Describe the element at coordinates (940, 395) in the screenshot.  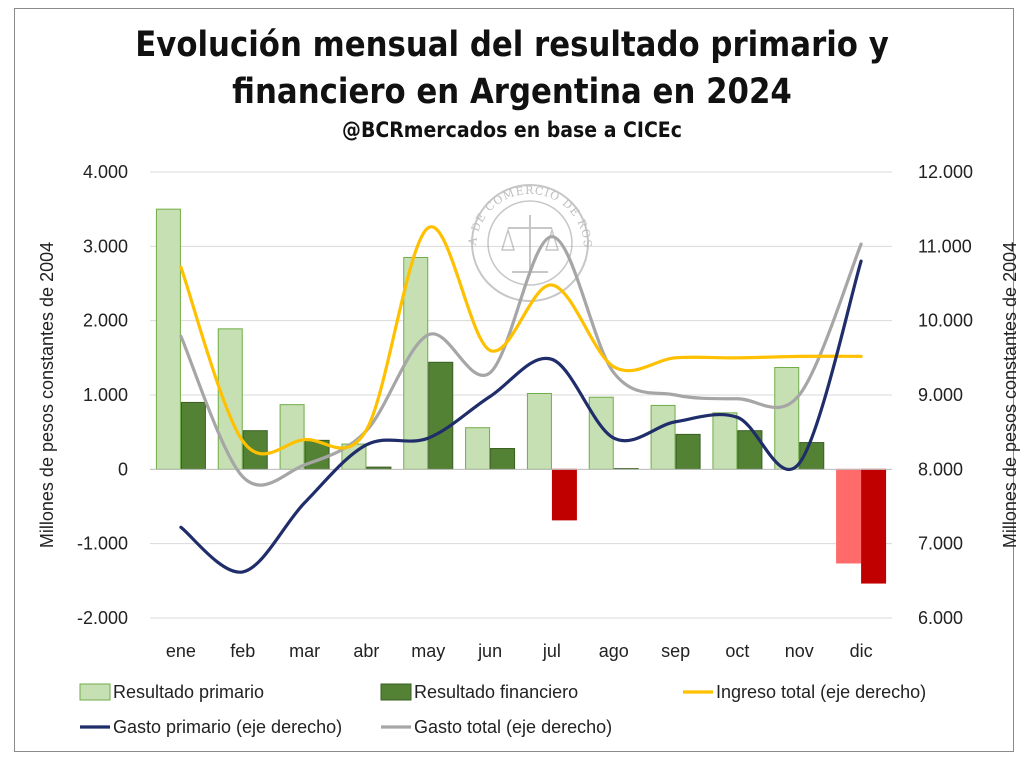
I see `right-tick-label: 9.000` at that location.